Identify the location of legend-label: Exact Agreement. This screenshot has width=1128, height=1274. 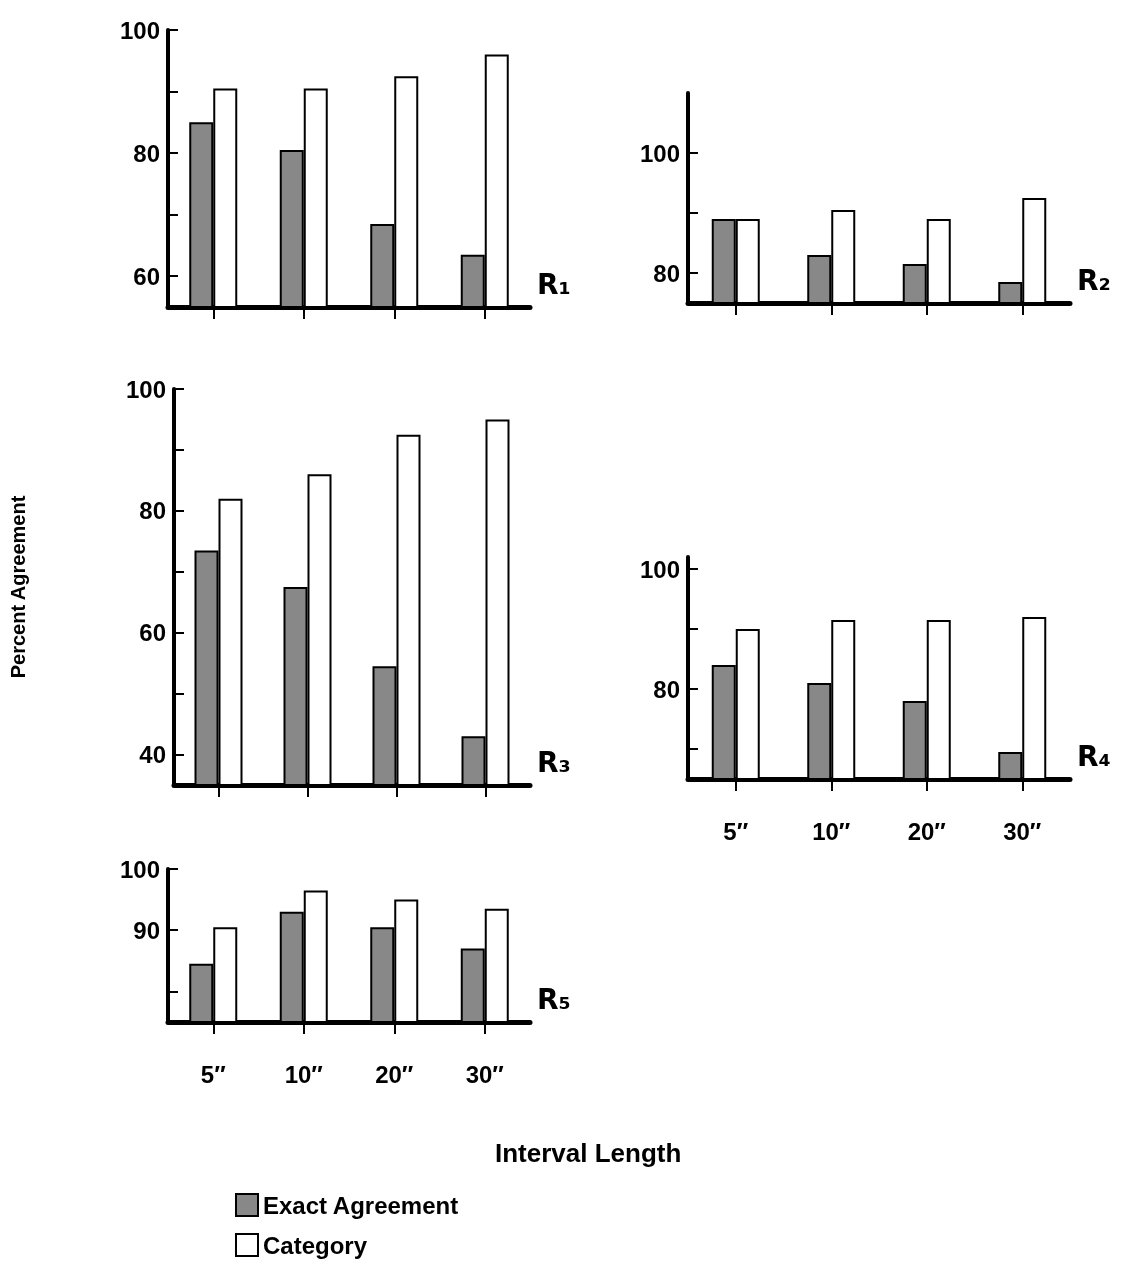
(361, 1205).